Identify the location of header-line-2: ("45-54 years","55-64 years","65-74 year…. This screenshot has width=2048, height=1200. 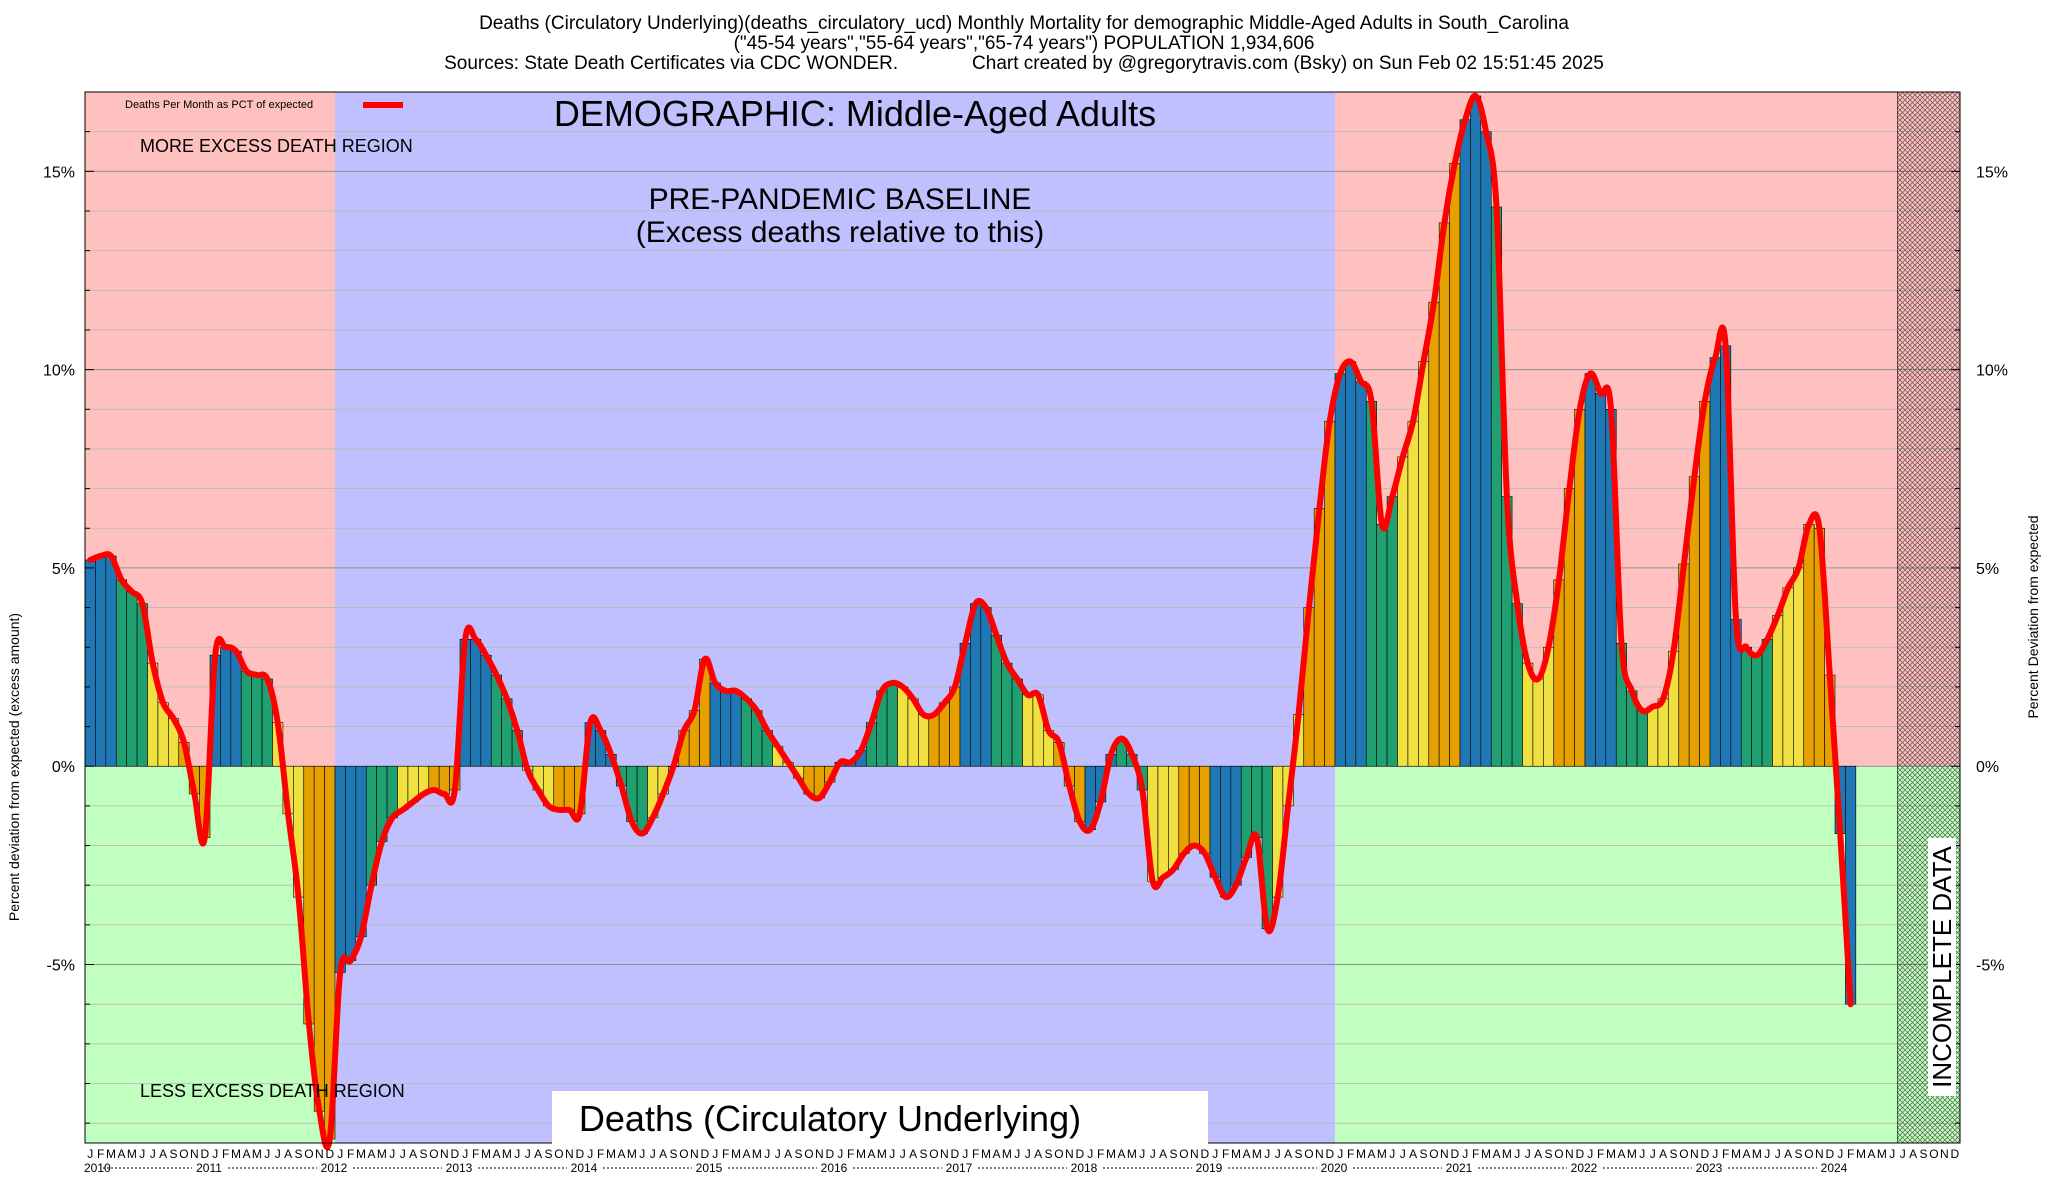
(1024, 43).